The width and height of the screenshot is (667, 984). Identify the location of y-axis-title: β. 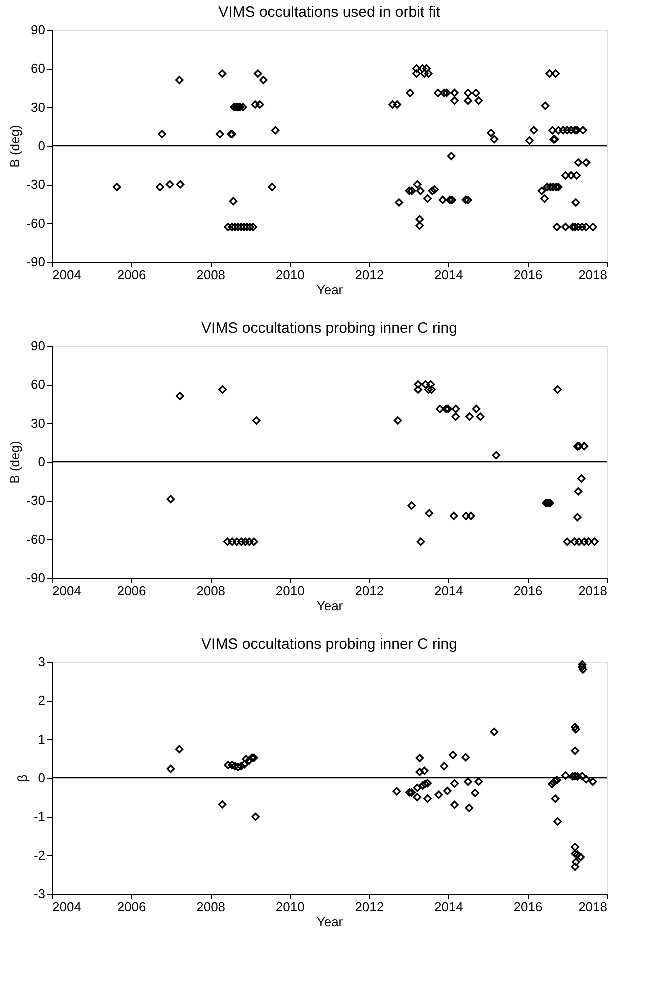
(22, 778).